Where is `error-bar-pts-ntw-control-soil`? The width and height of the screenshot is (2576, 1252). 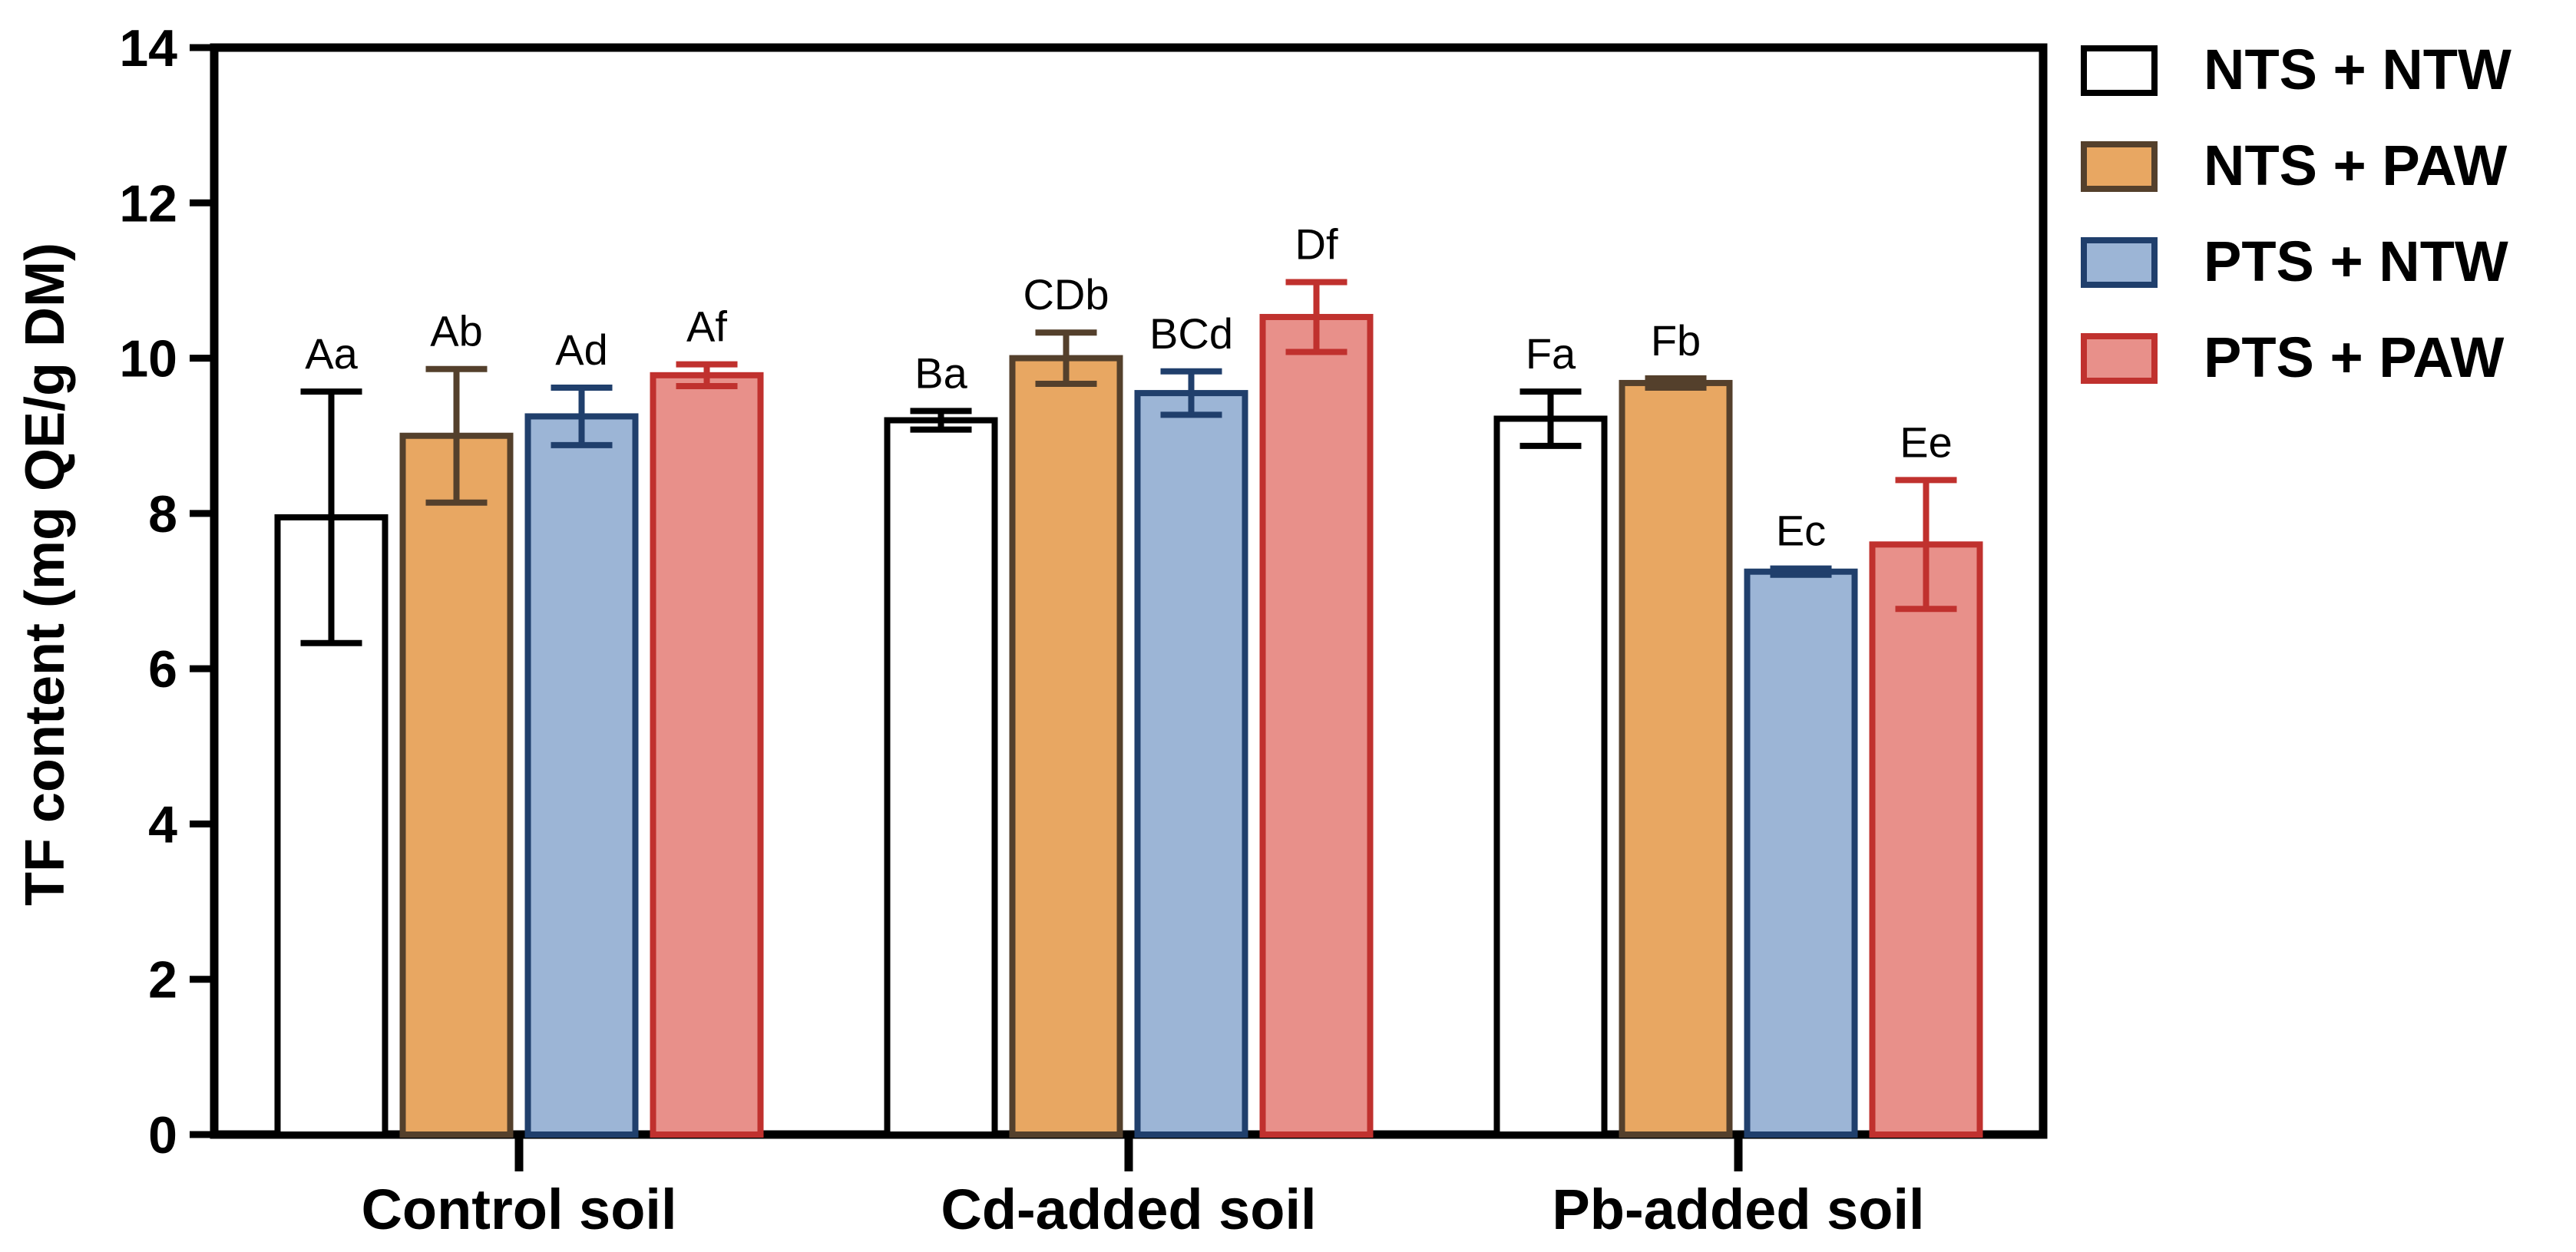
error-bar-pts-ntw-control-soil is located at coordinates (582, 416).